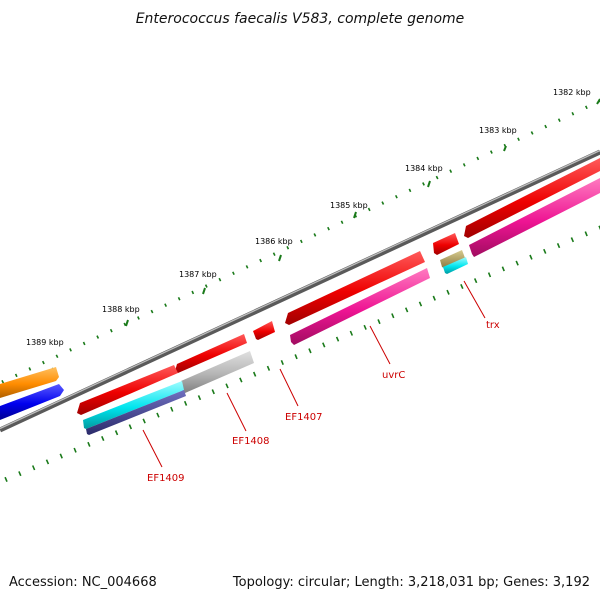 This screenshot has width=600, height=600. I want to click on leader-line-ef1407, so click(289, 387).